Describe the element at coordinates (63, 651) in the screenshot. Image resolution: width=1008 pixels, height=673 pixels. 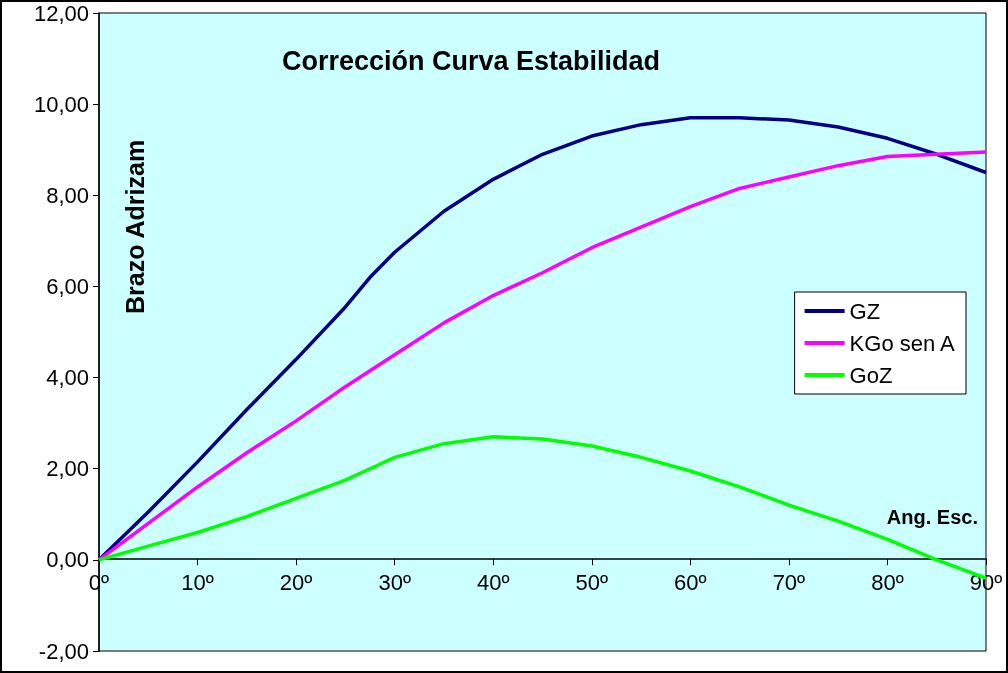
I see `y-tick-label: -2,00` at that location.